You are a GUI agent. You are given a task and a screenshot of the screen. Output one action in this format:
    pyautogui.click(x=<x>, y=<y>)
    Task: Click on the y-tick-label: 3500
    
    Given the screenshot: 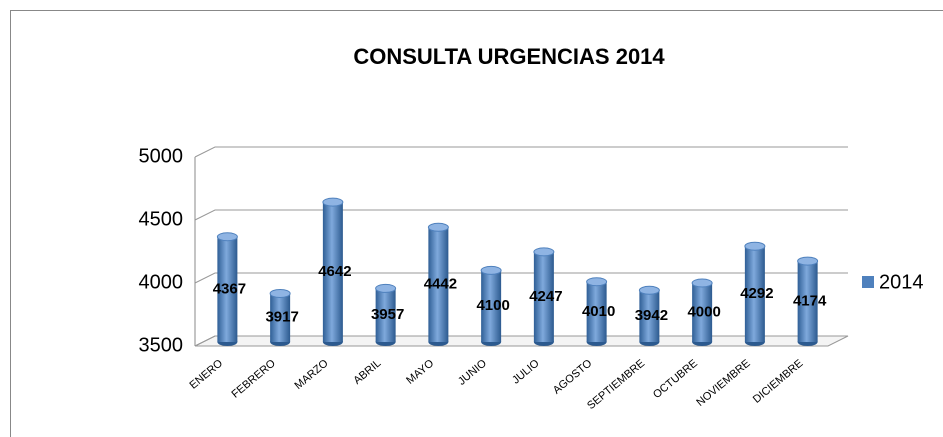 What is the action you would take?
    pyautogui.click(x=161, y=345)
    